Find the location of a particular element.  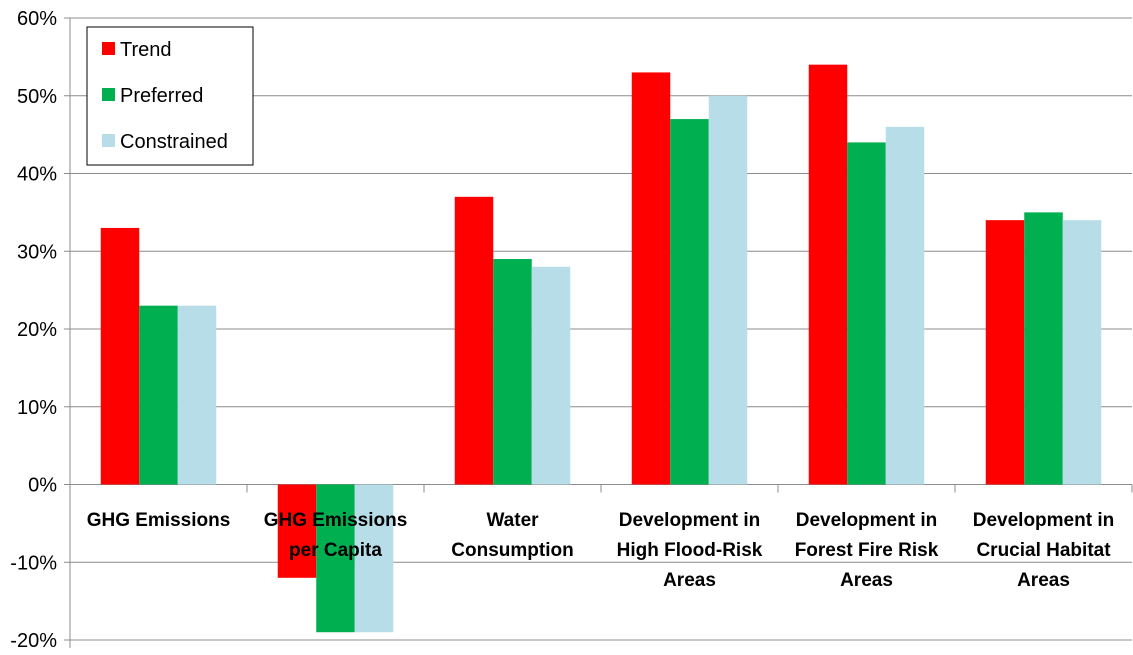

category-label: Development in Forest Fire Risk Areas is located at coordinates (867, 550).